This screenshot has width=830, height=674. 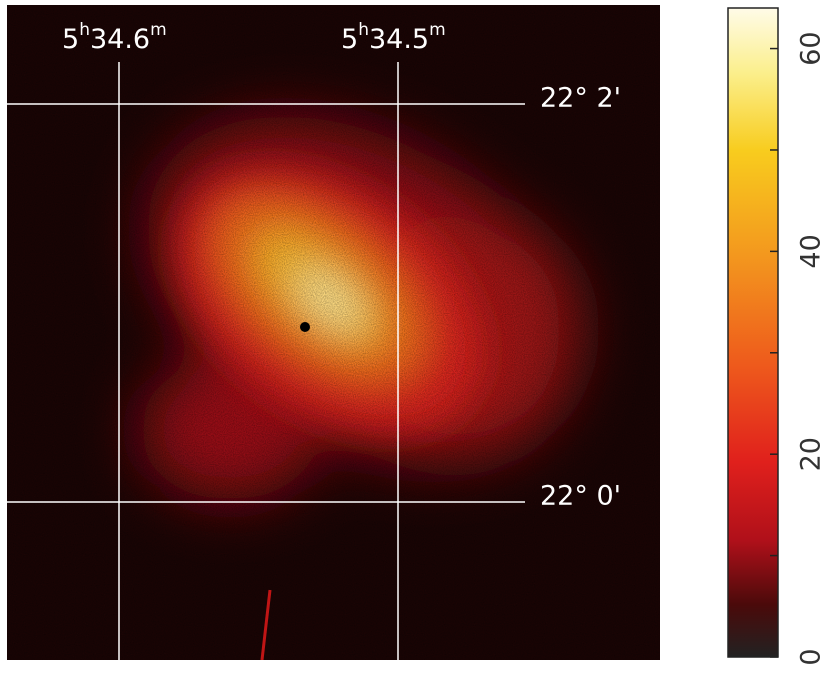 What do you see at coordinates (393, 37) in the screenshot?
I see `ra-label: 5h34.5m` at bounding box center [393, 37].